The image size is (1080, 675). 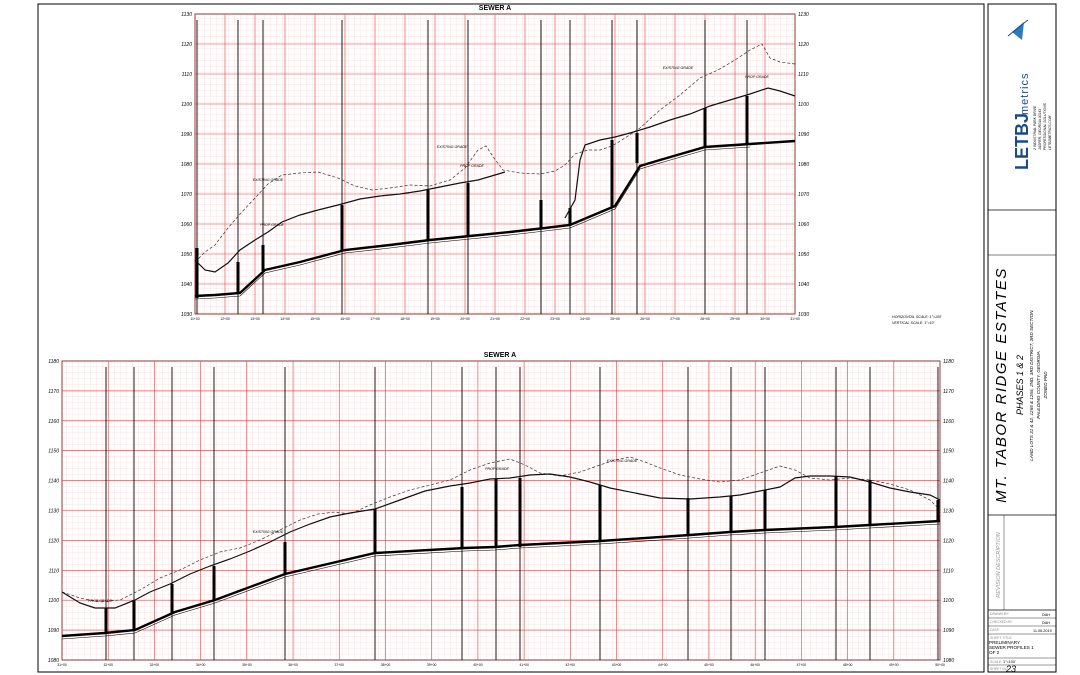 I want to click on x-axis-tick-label: 30+00, so click(x=765, y=319).